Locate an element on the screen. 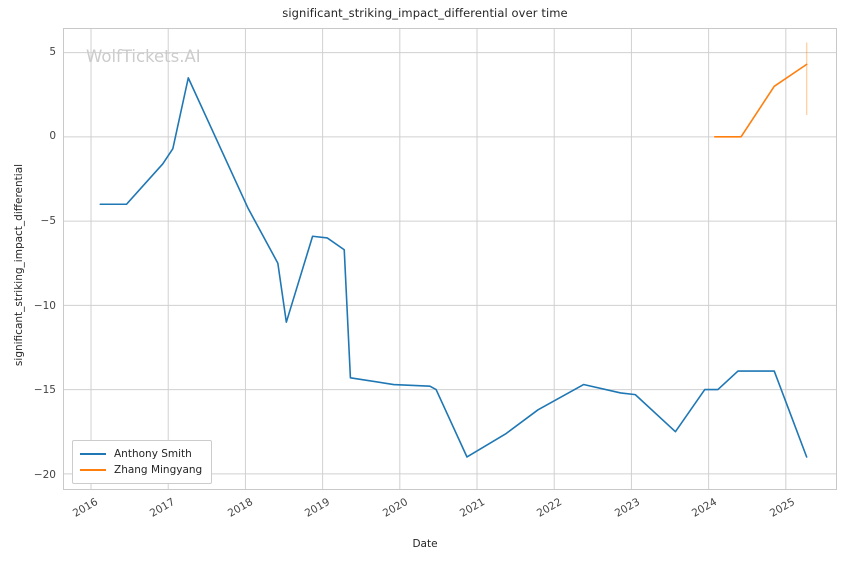 This screenshot has width=850, height=561. legend: Anthony Smith Zhang Mingyang is located at coordinates (142, 462).